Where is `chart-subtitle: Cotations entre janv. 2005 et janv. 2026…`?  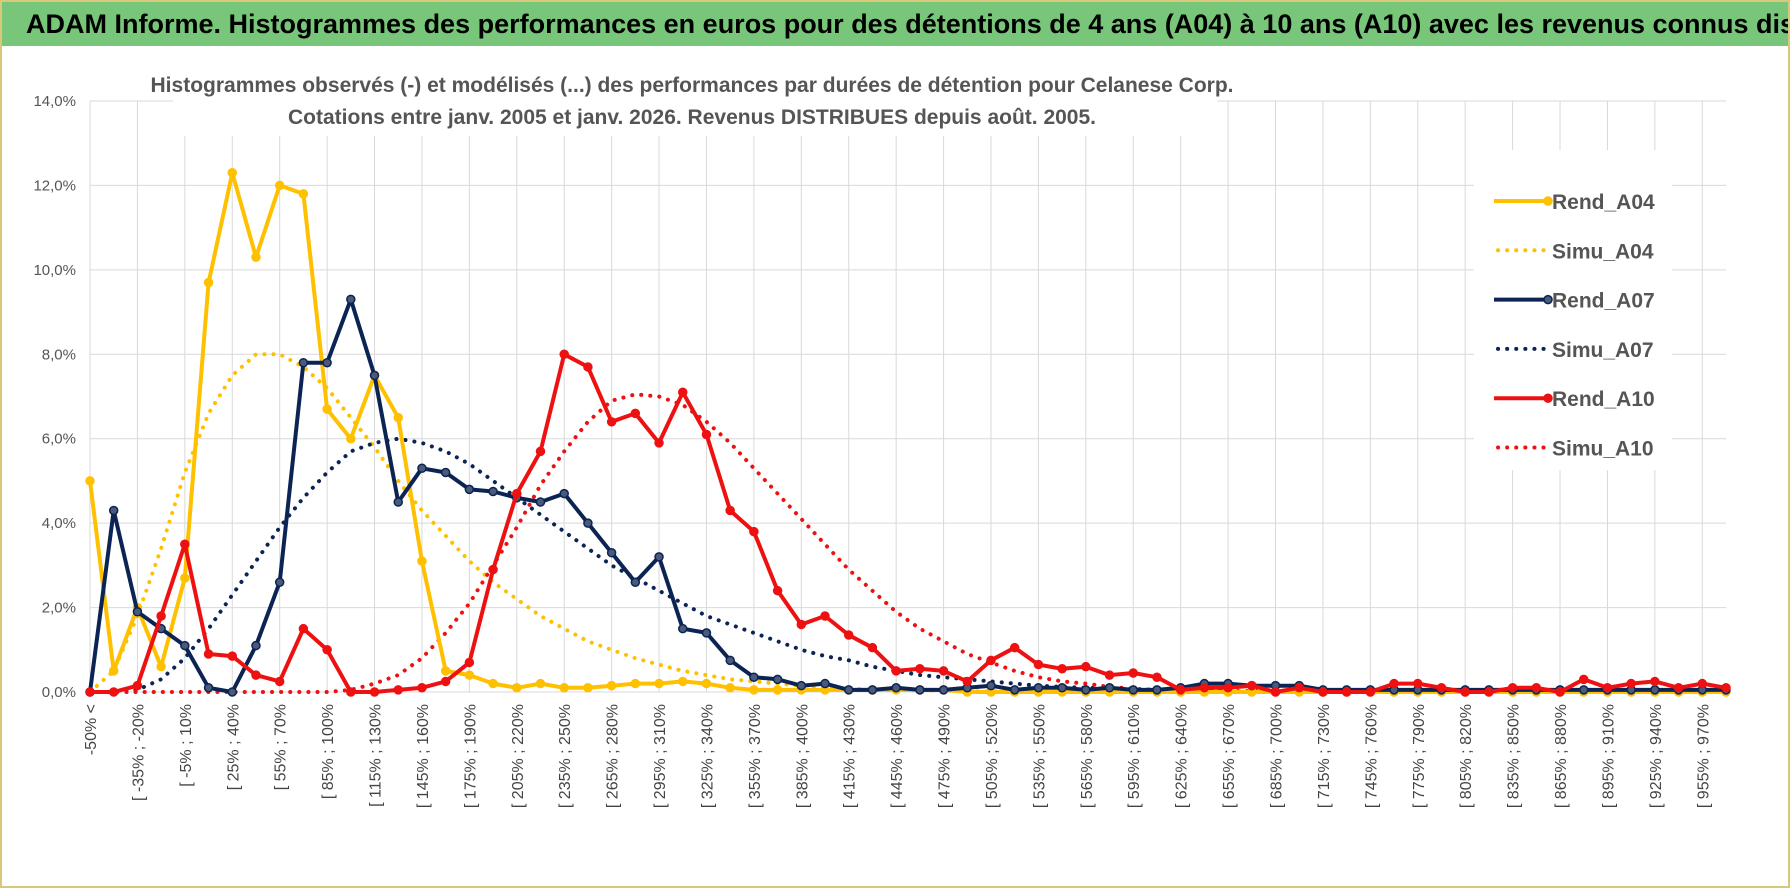
chart-subtitle: Cotations entre janv. 2005 et janv. 2026… is located at coordinates (692, 117).